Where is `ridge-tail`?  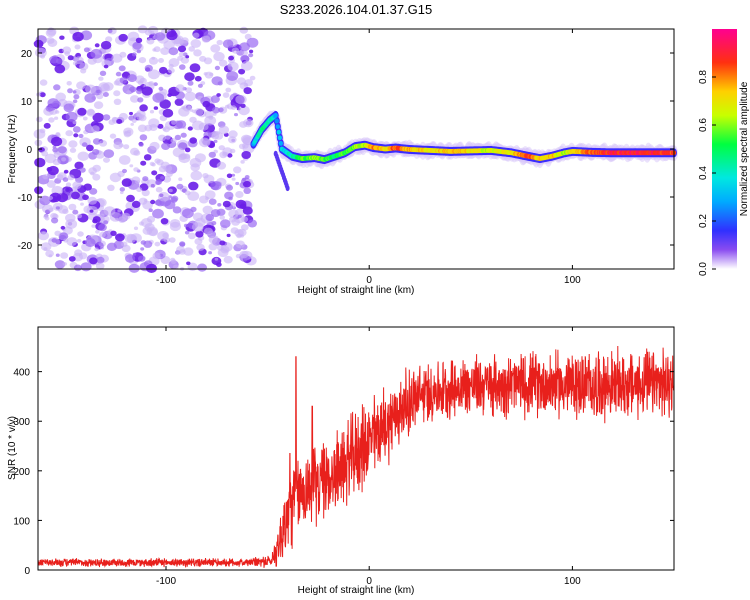 ridge-tail is located at coordinates (287, 188).